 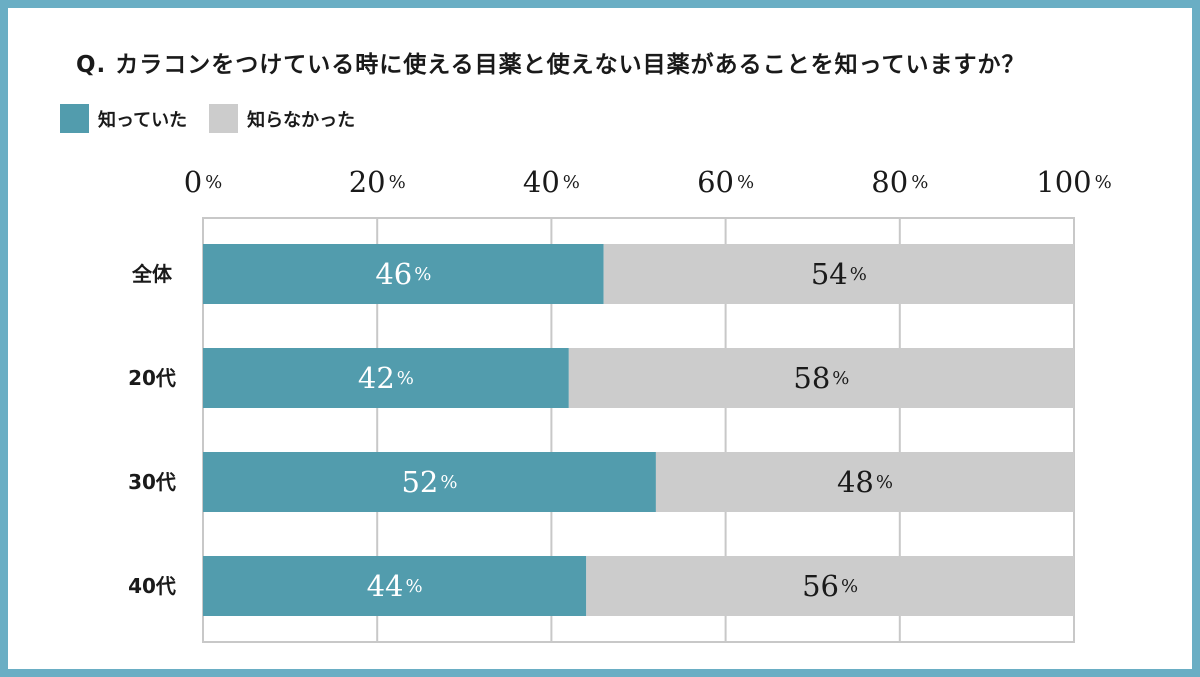 I want to click on legend-label-unknown: 知らなかった, so click(x=301, y=120).